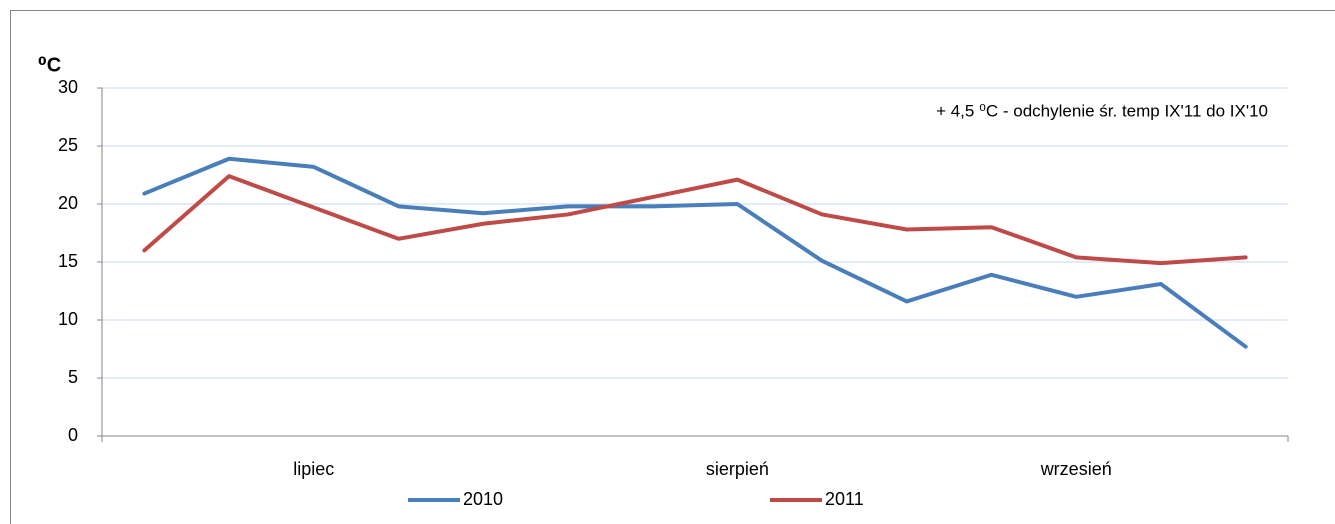 The height and width of the screenshot is (524, 1335). What do you see at coordinates (737, 469) in the screenshot?
I see `x-tick-label: sierpień` at bounding box center [737, 469].